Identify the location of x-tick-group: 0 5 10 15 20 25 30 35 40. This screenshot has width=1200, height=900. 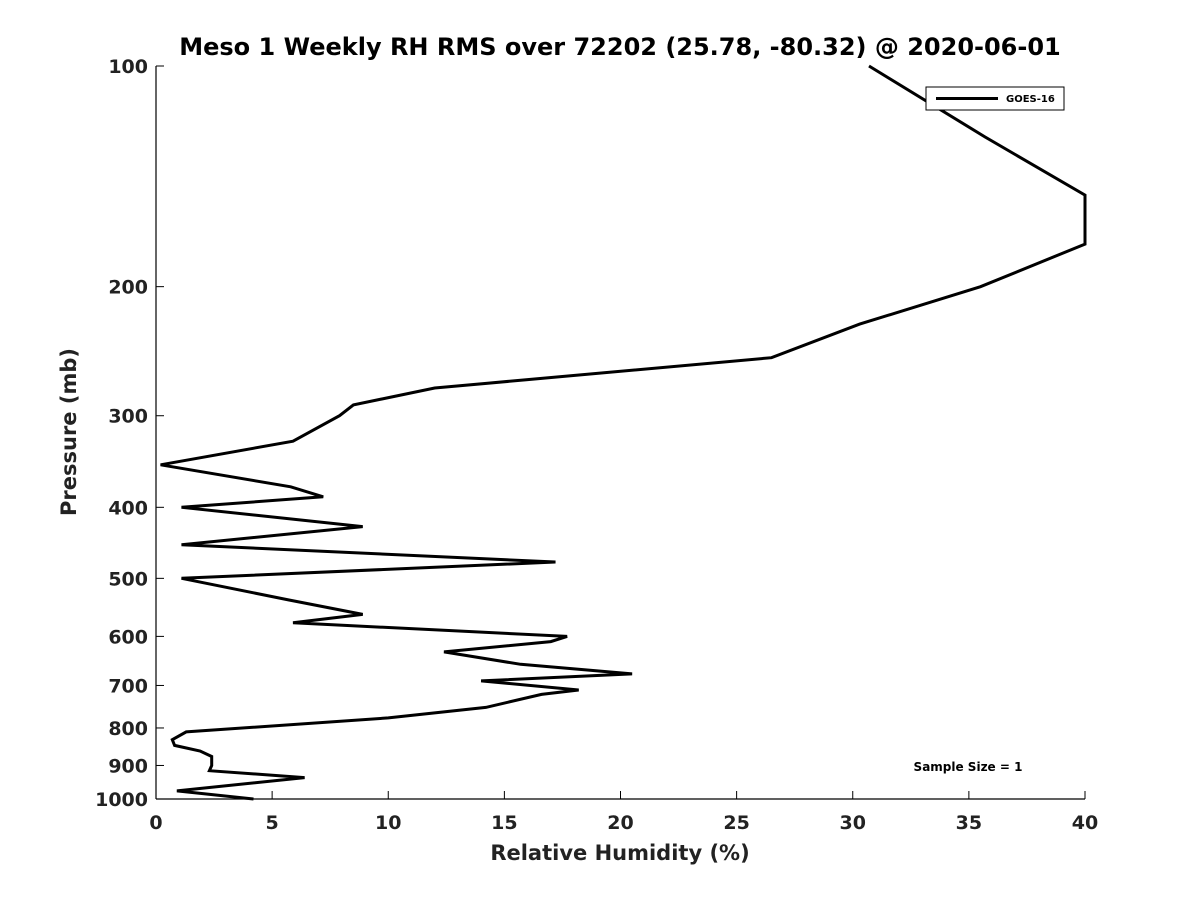
(623, 812).